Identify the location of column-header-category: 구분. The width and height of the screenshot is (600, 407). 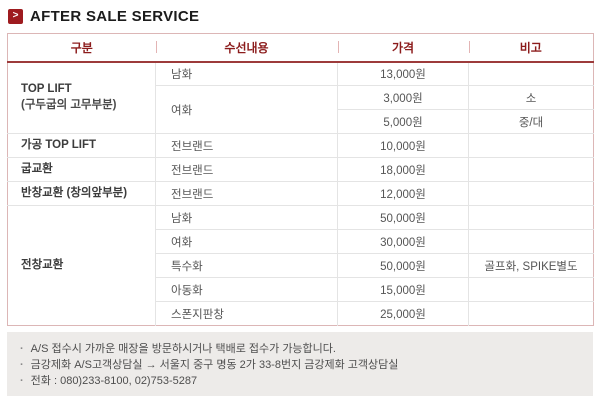
(81, 48).